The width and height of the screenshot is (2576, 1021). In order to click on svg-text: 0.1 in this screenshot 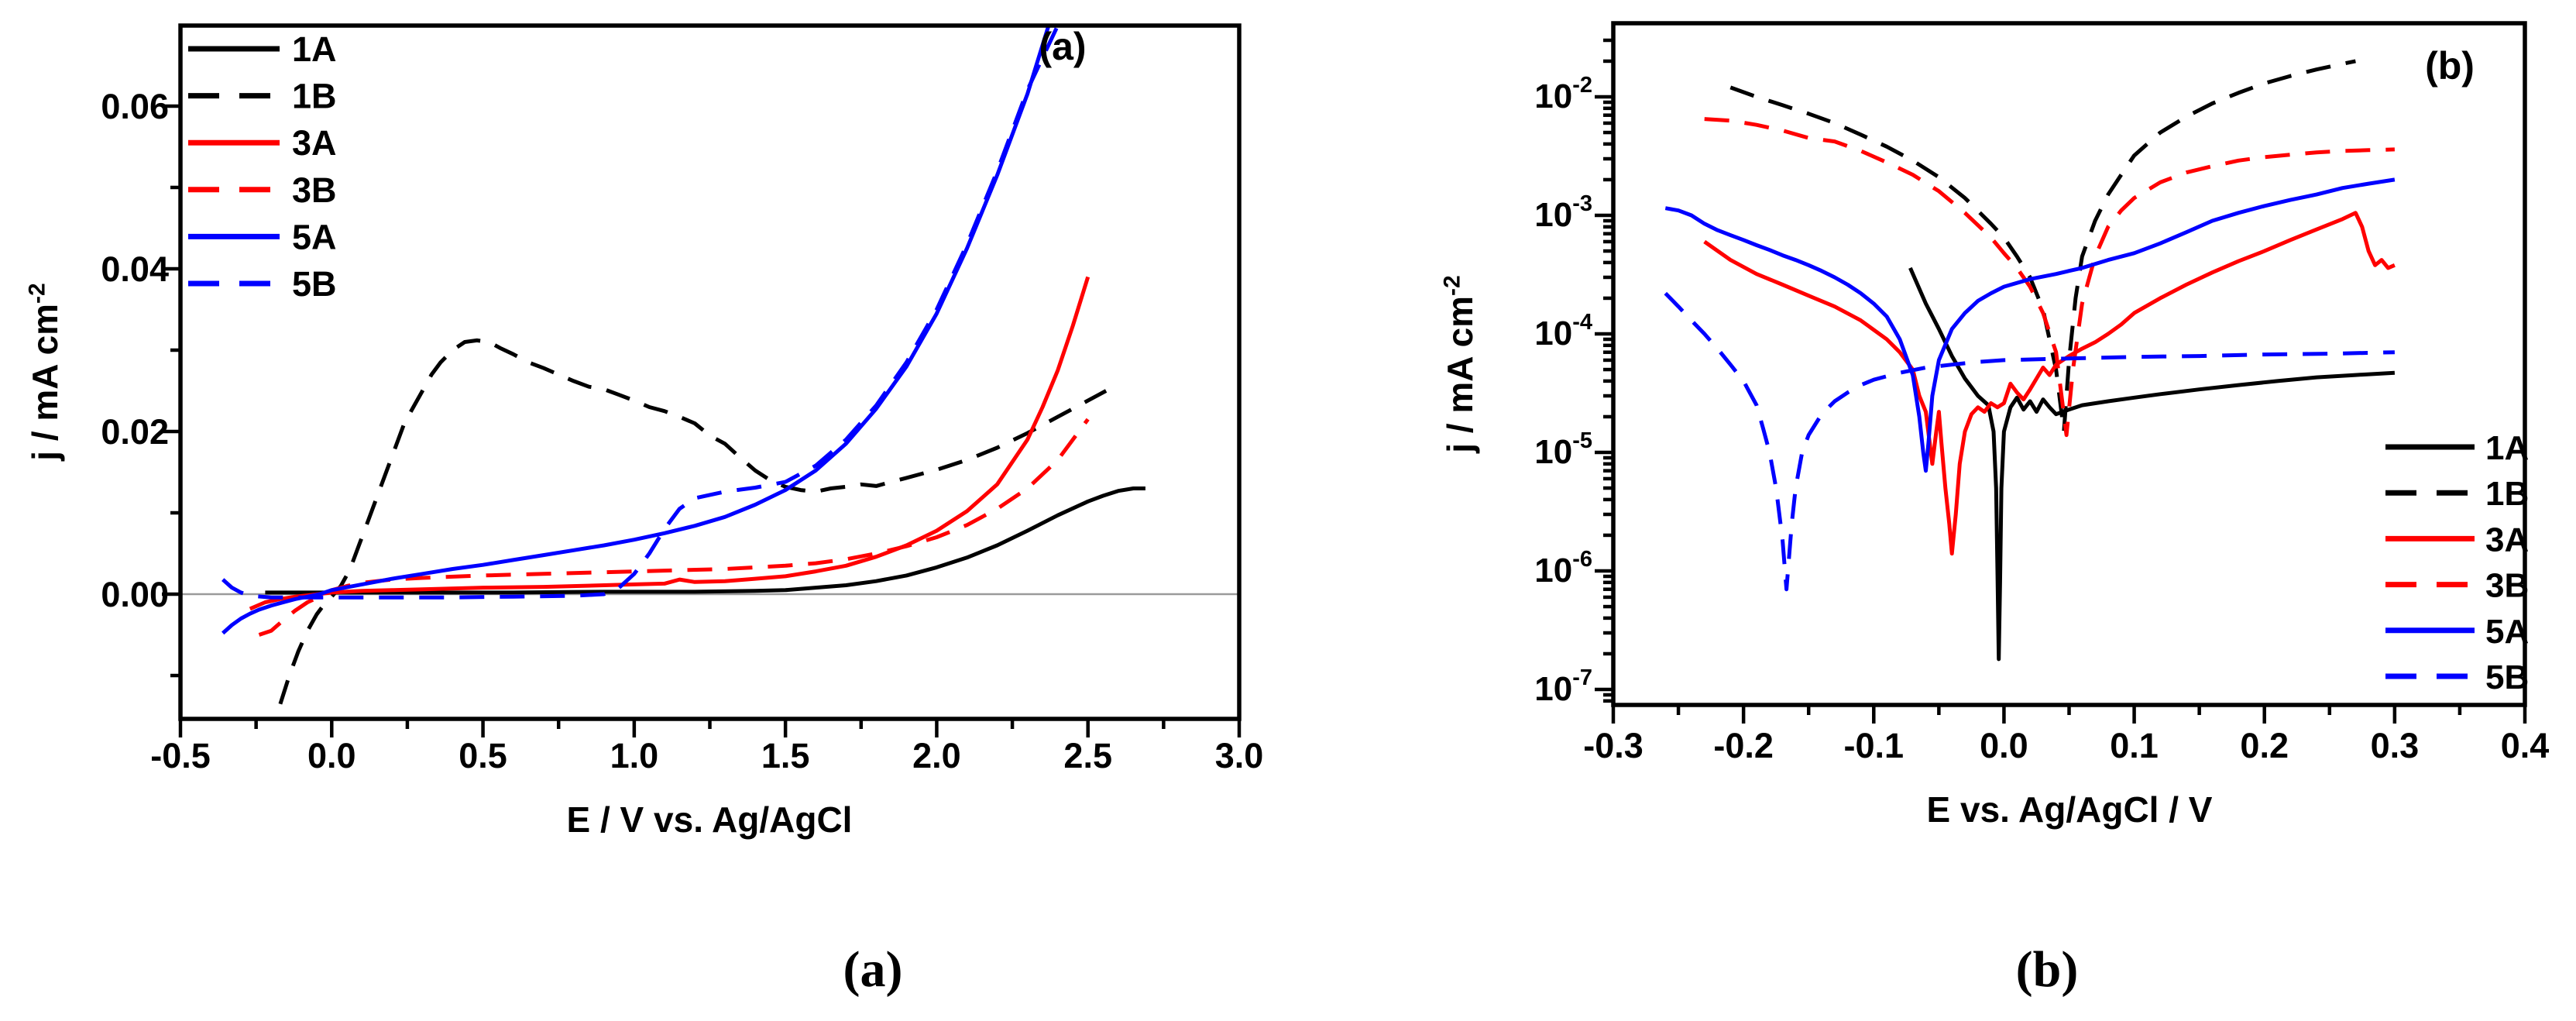, I will do `click(2134, 745)`.